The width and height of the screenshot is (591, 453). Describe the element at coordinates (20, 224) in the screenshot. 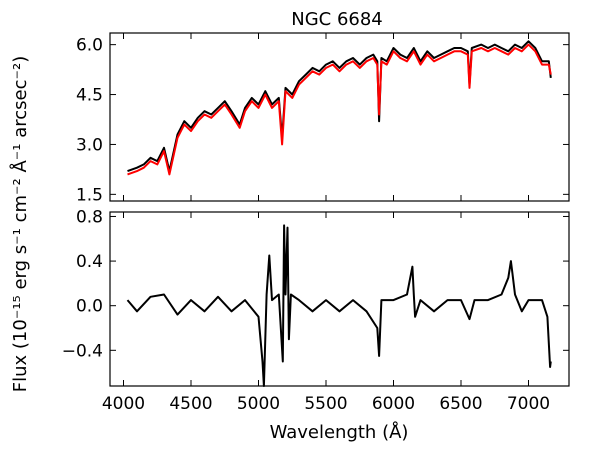

I see `y-axis-label: Flux (10⁻¹⁵ erg s⁻¹ cm⁻² Å⁻¹ arcsec⁻²)` at that location.